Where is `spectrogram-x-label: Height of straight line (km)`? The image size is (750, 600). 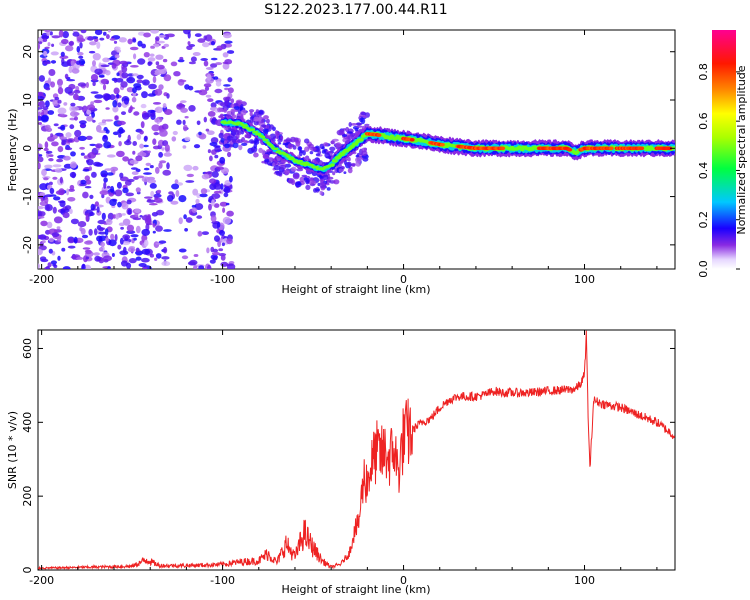
spectrogram-x-label: Height of straight line (km) is located at coordinates (355, 289).